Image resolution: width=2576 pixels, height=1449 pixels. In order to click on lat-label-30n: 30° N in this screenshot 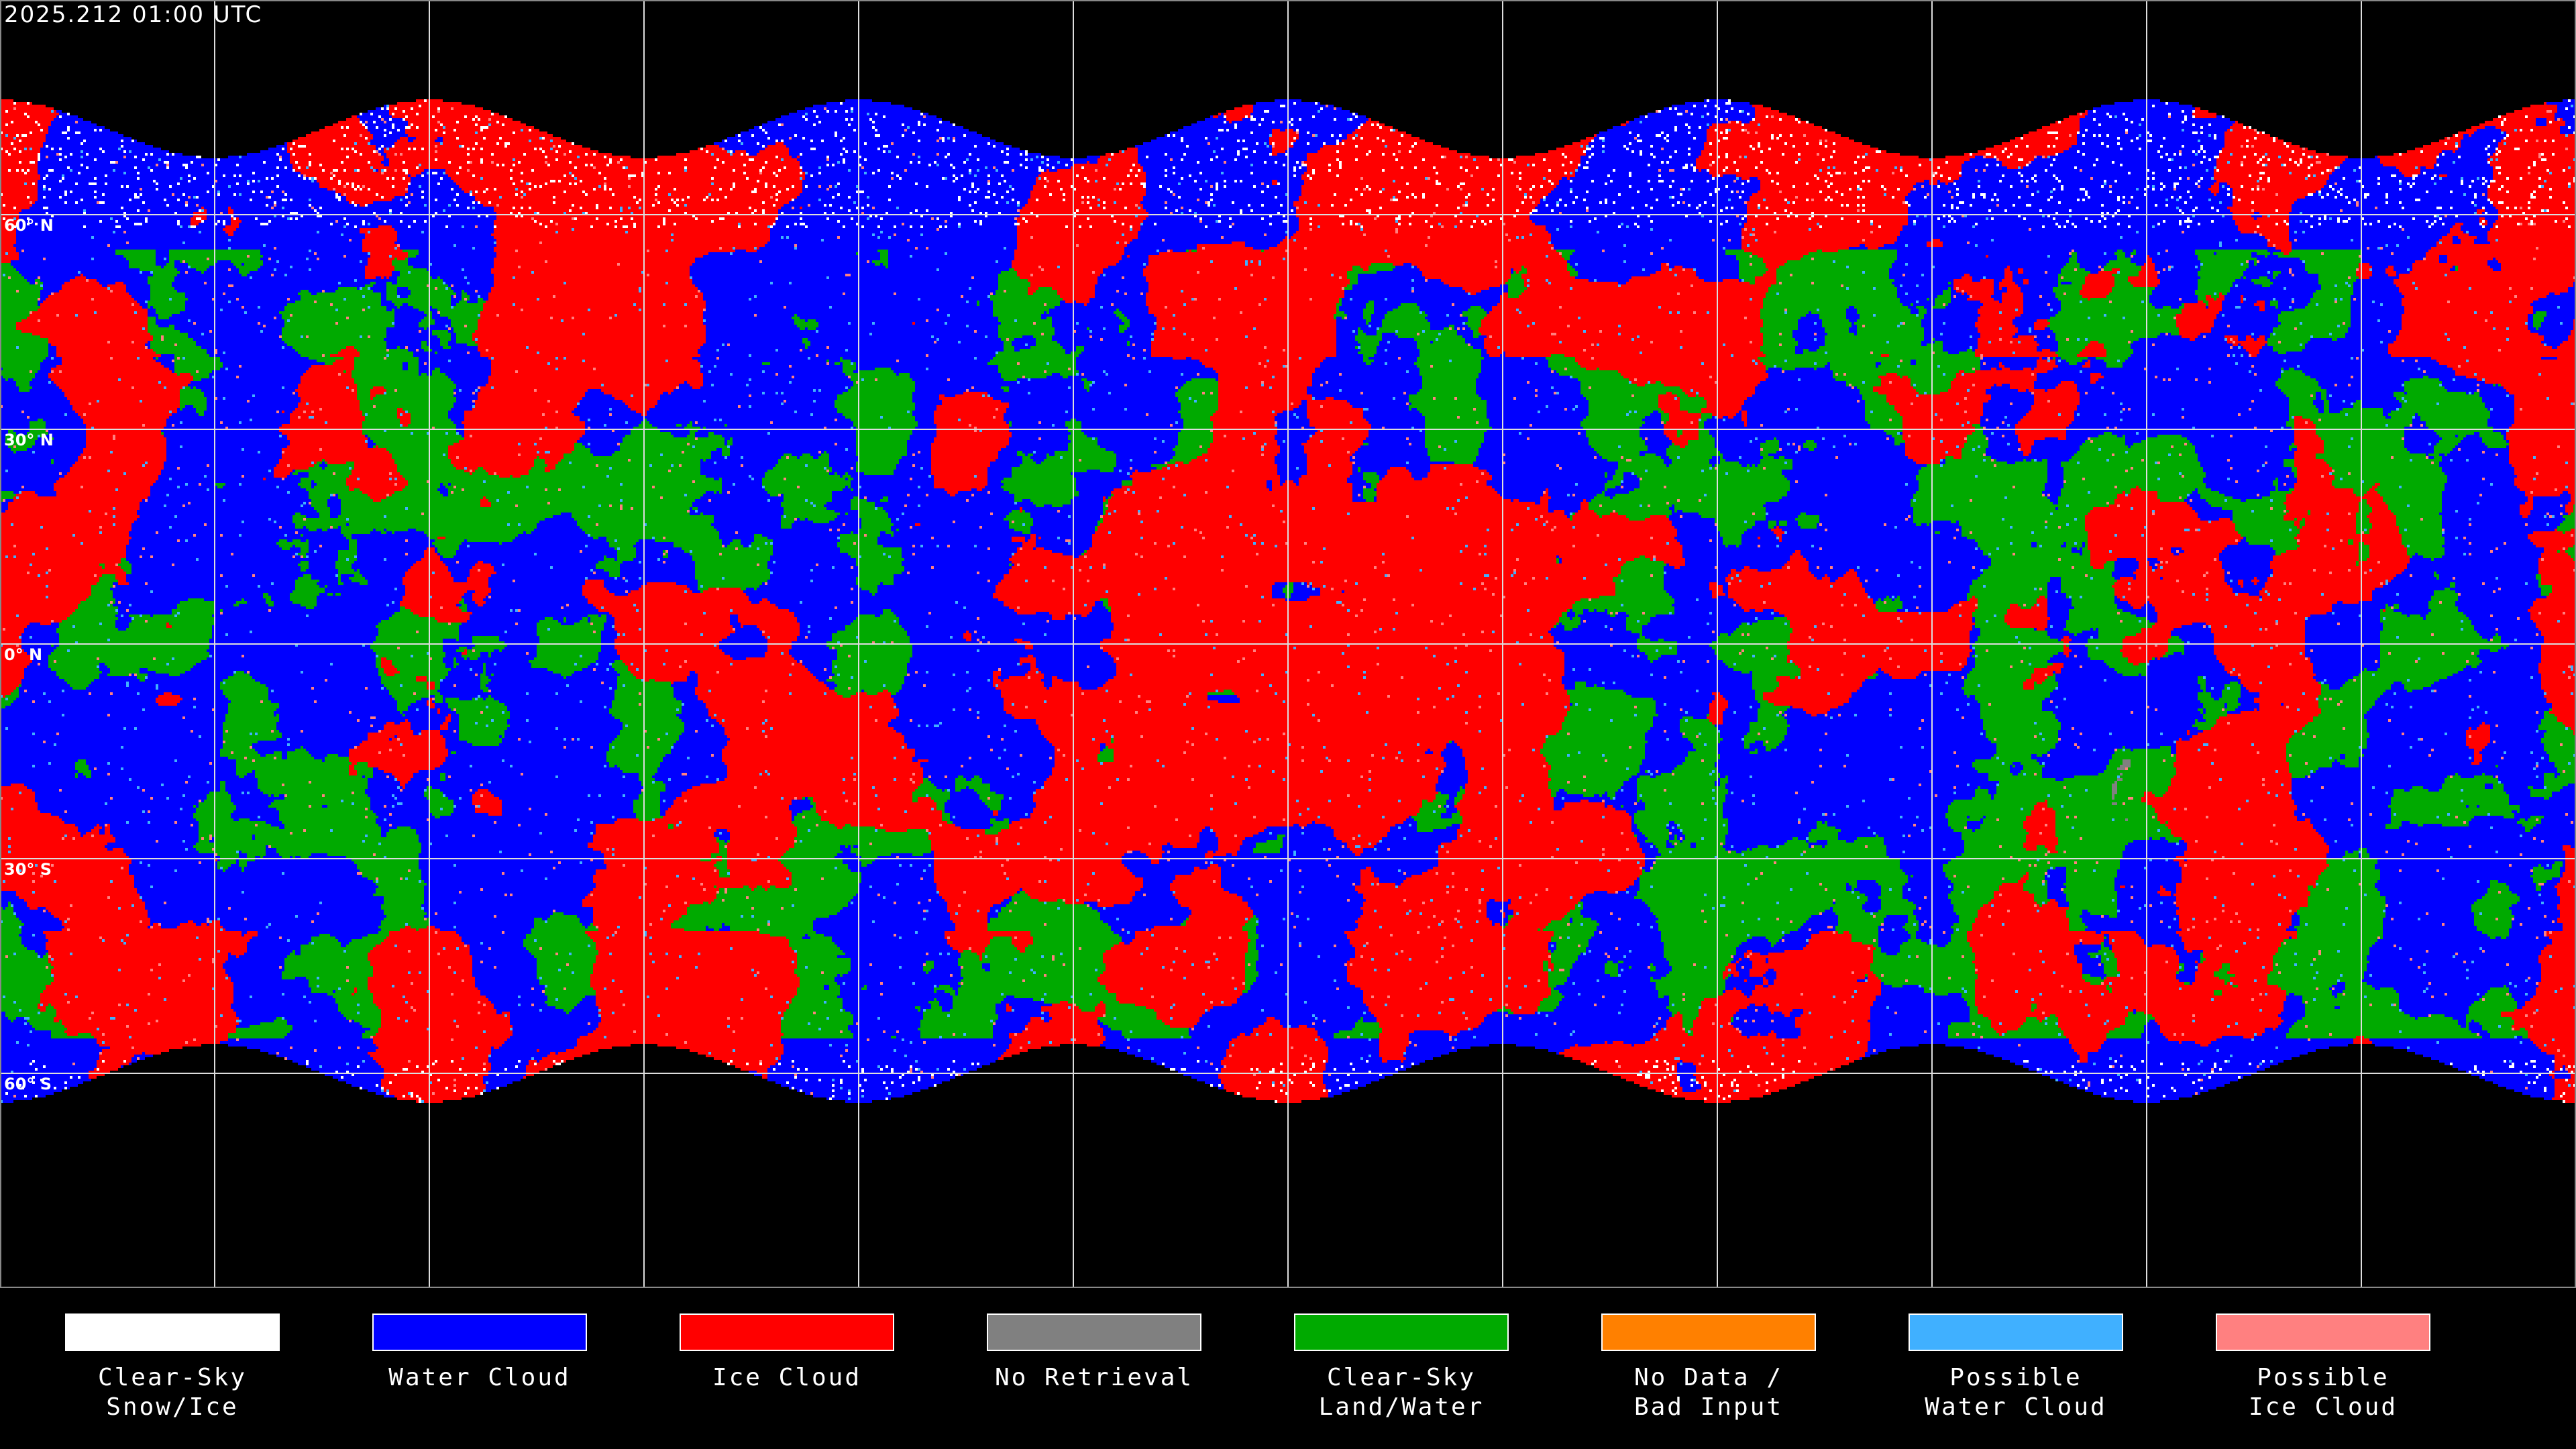, I will do `click(29, 440)`.